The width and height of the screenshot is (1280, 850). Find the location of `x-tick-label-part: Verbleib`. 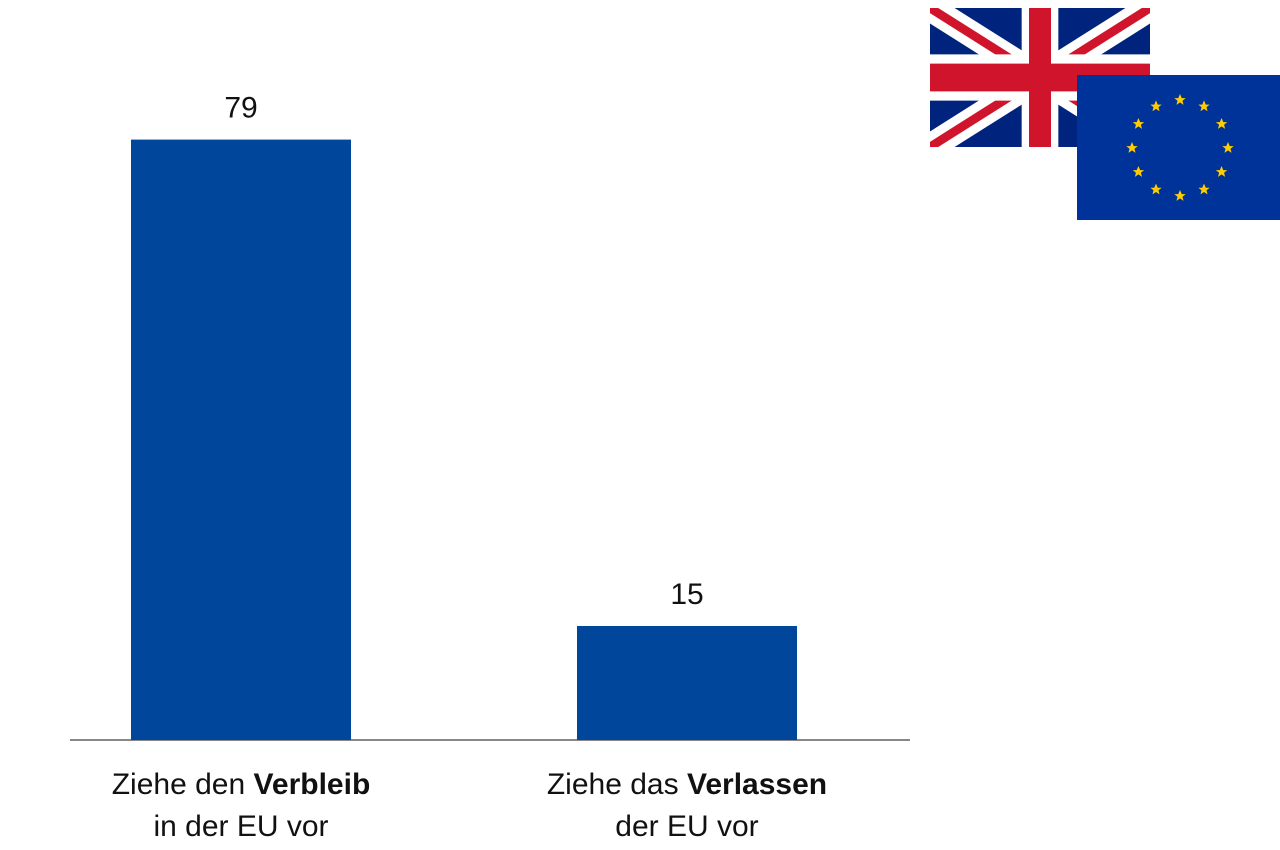

x-tick-label-part: Verbleib is located at coordinates (312, 784).